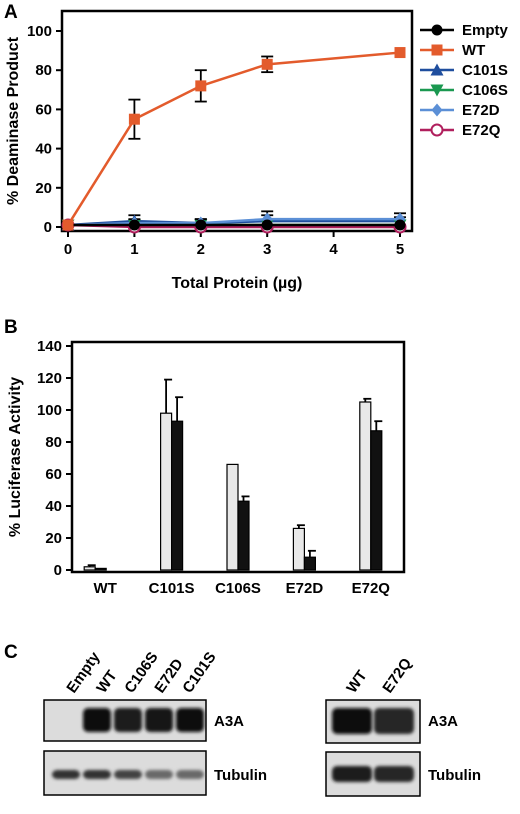 The height and width of the screenshot is (814, 520). Describe the element at coordinates (485, 70) in the screenshot. I see `legend-label: C101S` at that location.